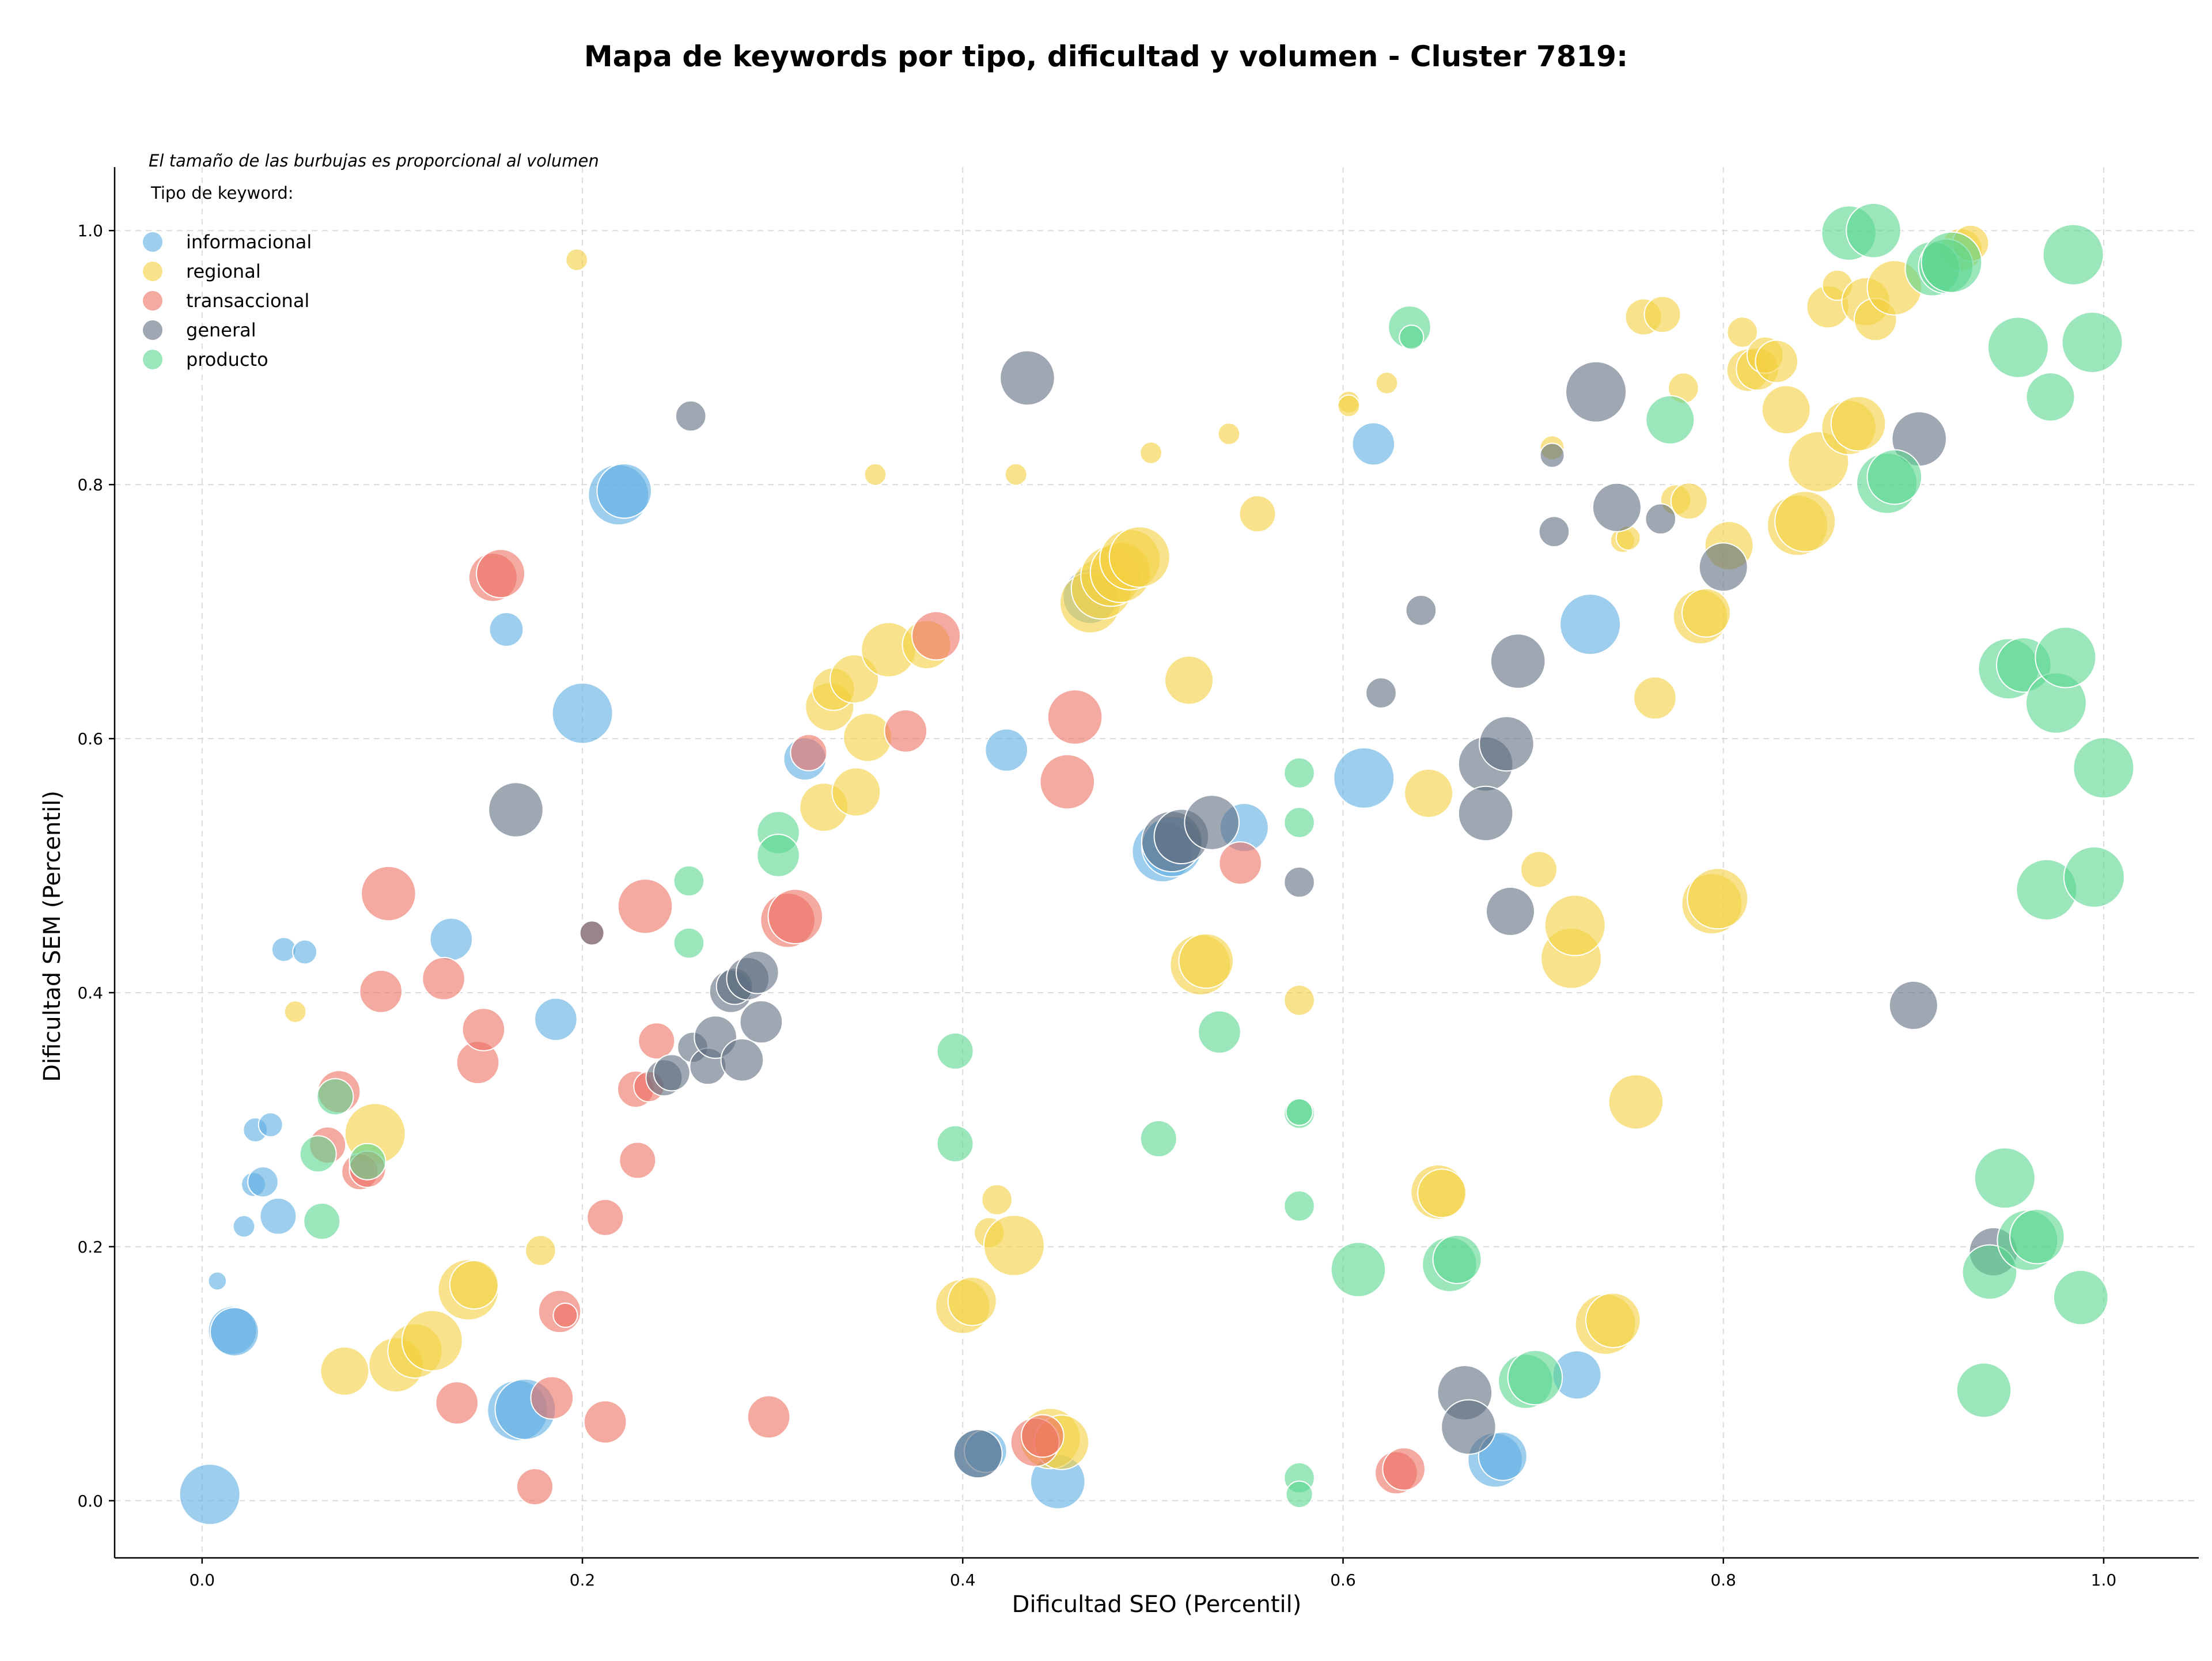 This screenshot has width=2212, height=1661. I want to click on y-tick-label: 0.8, so click(90, 484).